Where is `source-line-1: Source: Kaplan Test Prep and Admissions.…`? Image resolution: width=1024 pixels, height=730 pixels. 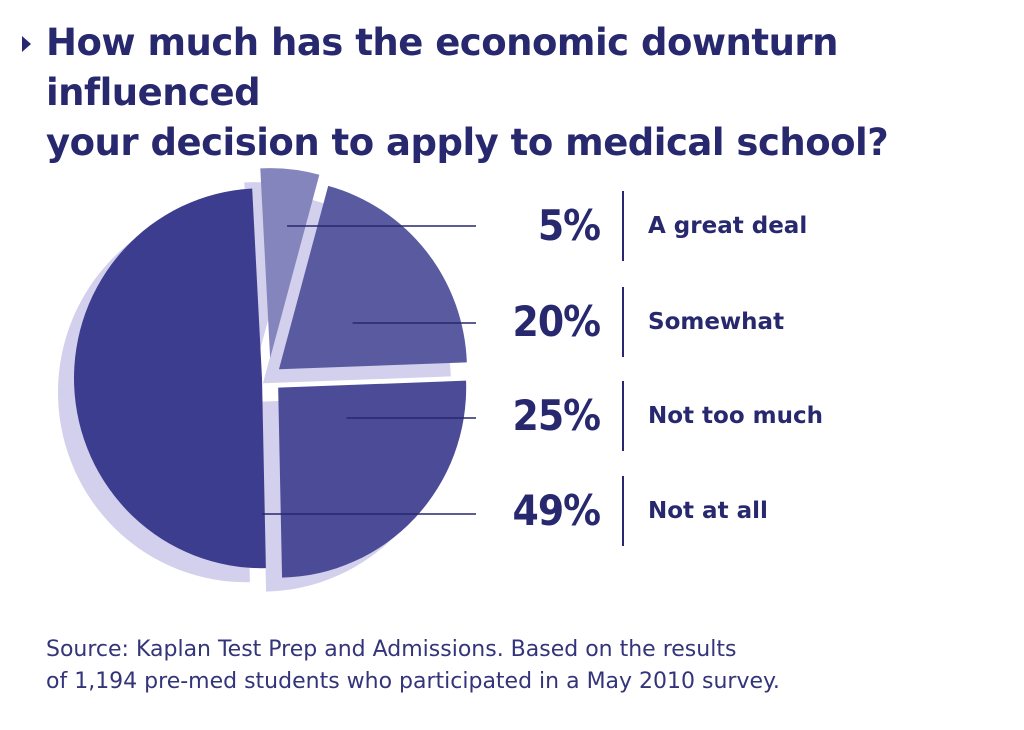 source-line-1: Source: Kaplan Test Prep and Admissions.… is located at coordinates (391, 649).